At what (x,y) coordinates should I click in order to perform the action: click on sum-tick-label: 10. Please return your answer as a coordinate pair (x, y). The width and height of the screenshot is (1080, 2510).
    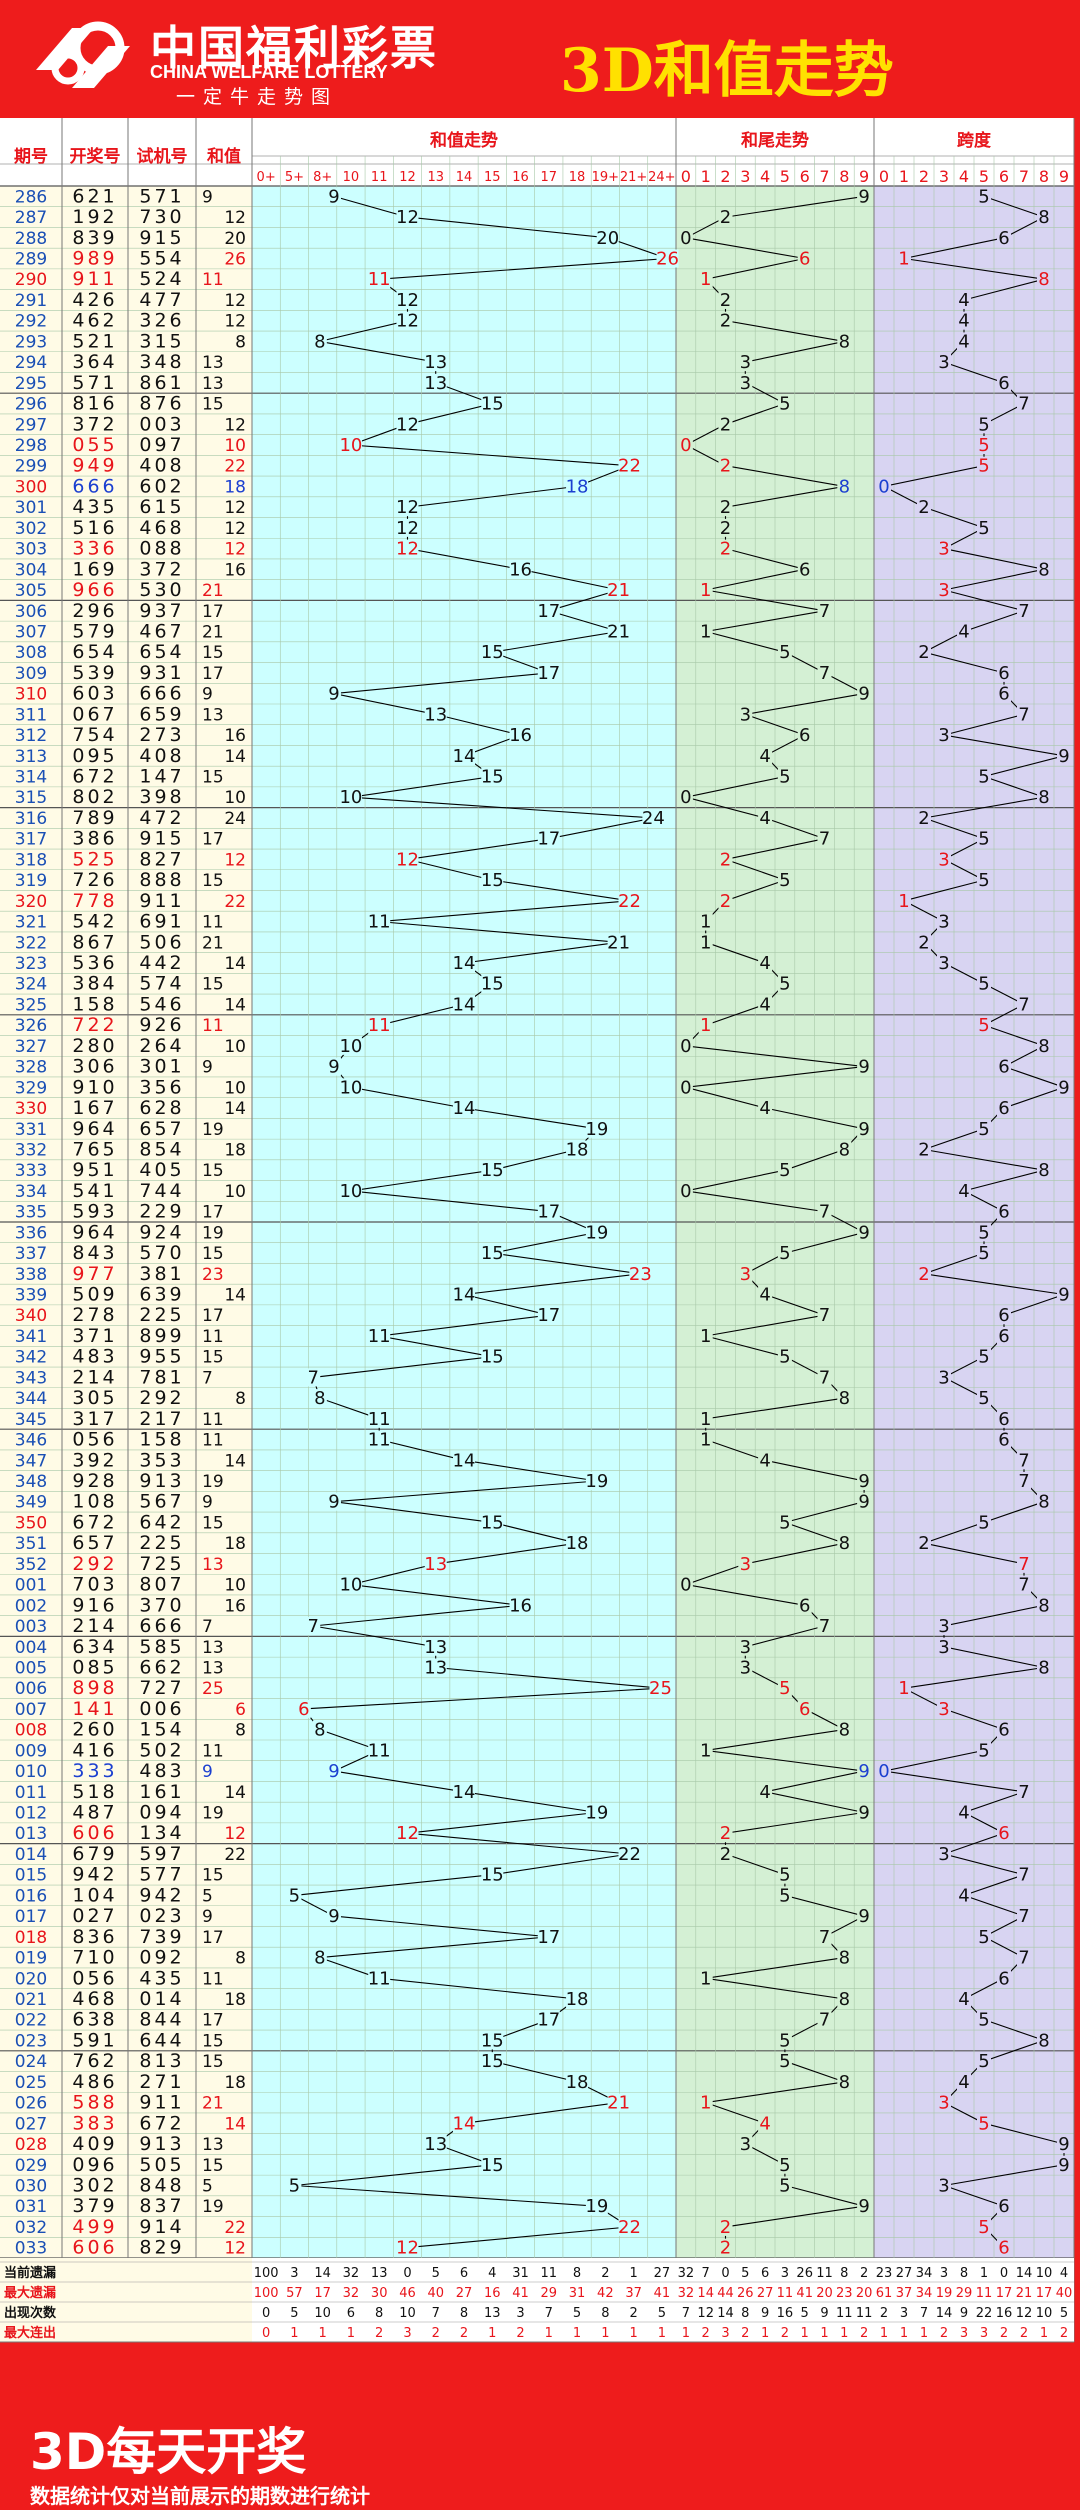
    Looking at the image, I should click on (351, 177).